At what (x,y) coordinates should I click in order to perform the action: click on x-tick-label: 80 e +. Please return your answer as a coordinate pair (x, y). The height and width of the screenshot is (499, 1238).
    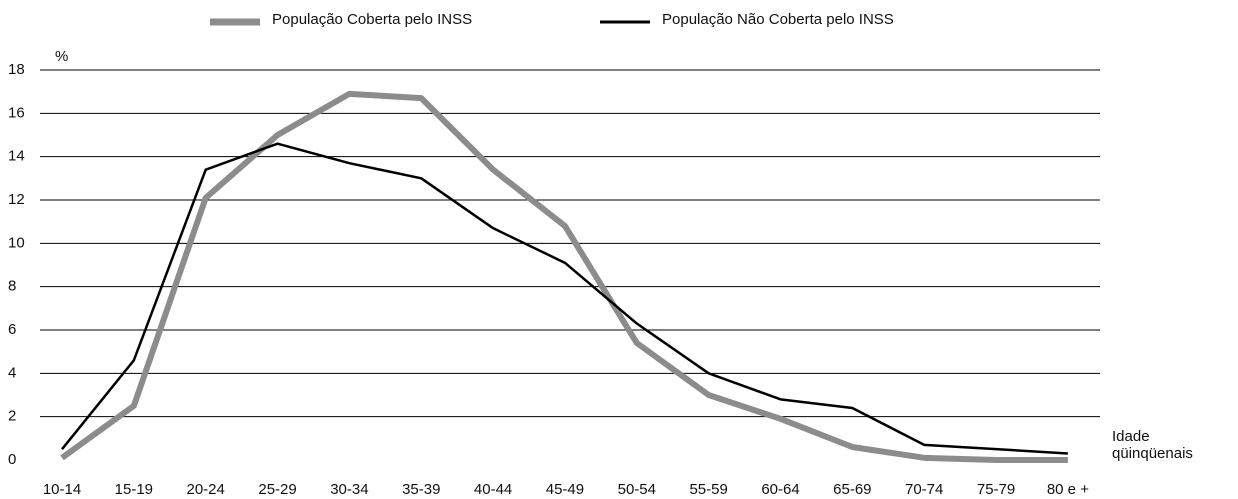
    Looking at the image, I should click on (1068, 489).